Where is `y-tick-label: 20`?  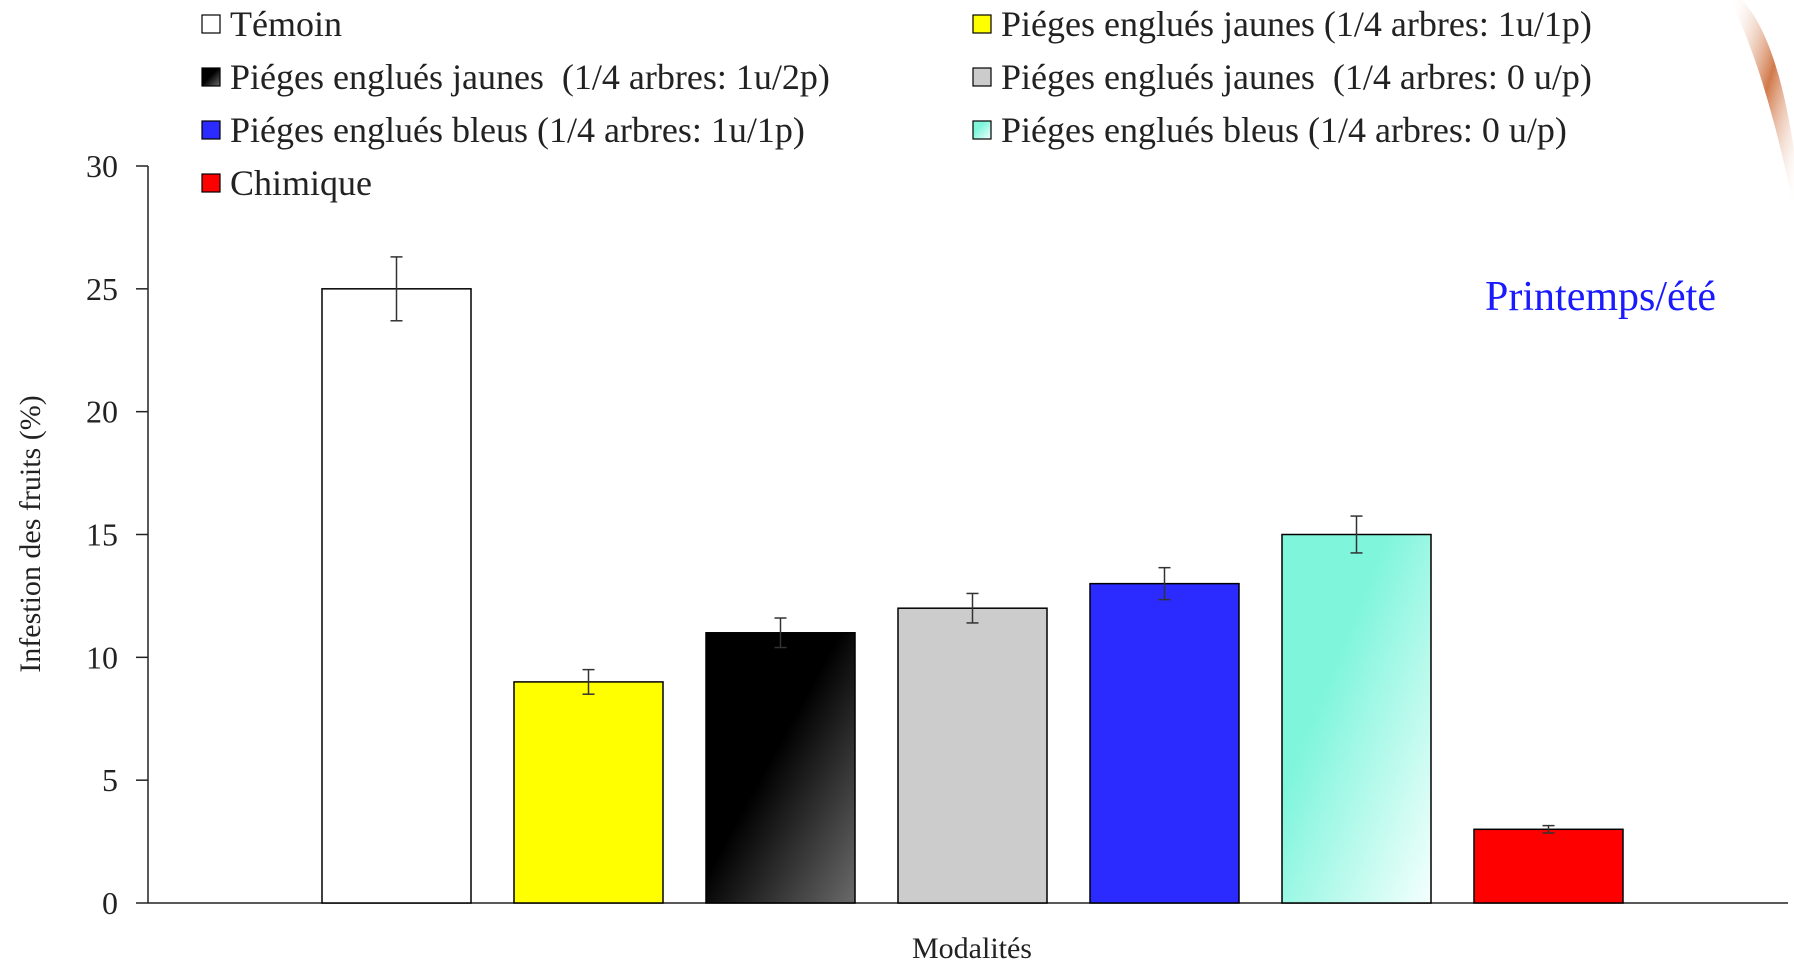
y-tick-label: 20 is located at coordinates (102, 412).